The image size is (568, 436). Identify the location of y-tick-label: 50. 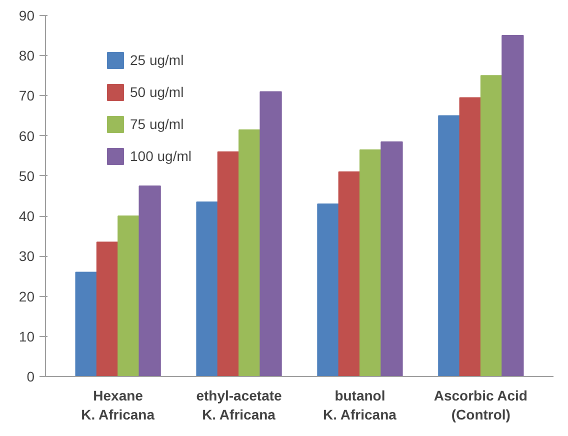
(26, 176).